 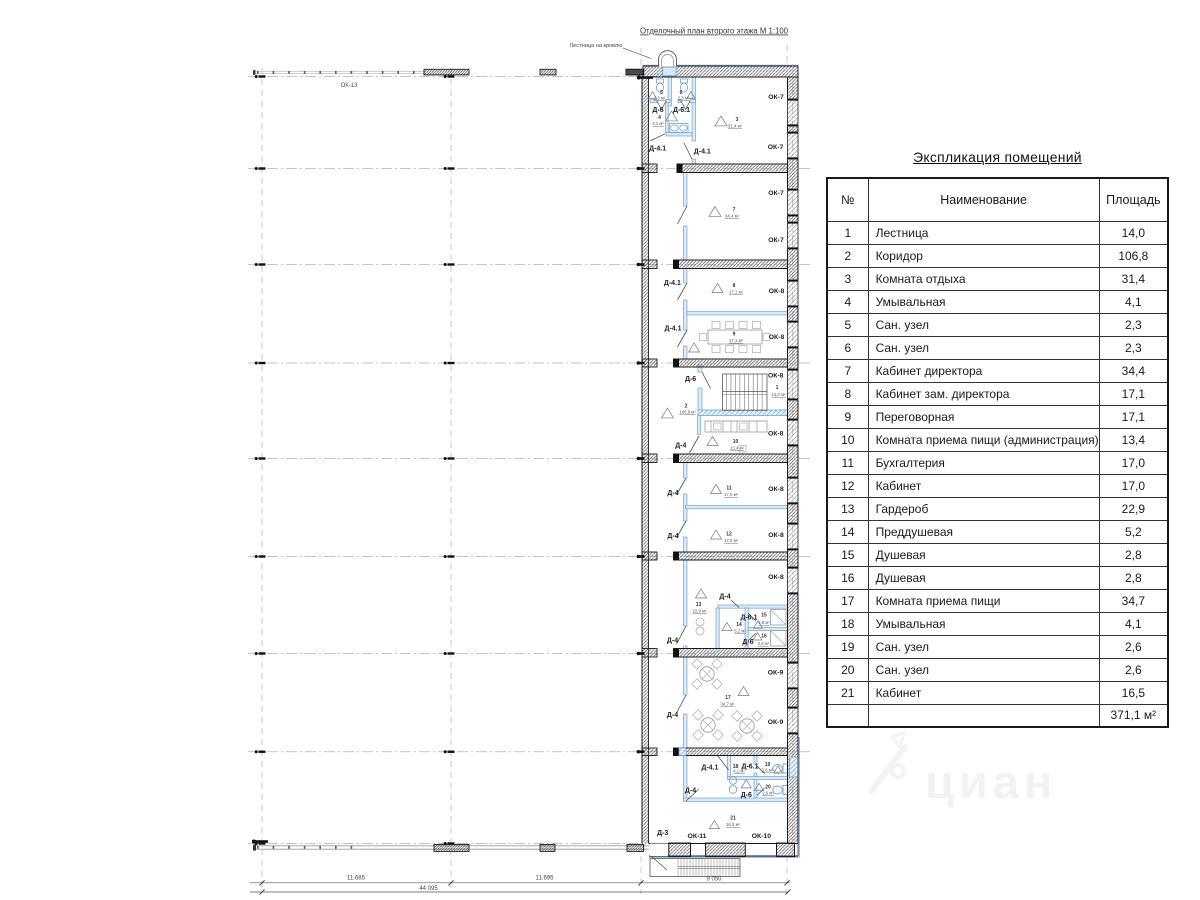 What do you see at coordinates (734, 210) in the screenshot?
I see `svg-text: 7` at bounding box center [734, 210].